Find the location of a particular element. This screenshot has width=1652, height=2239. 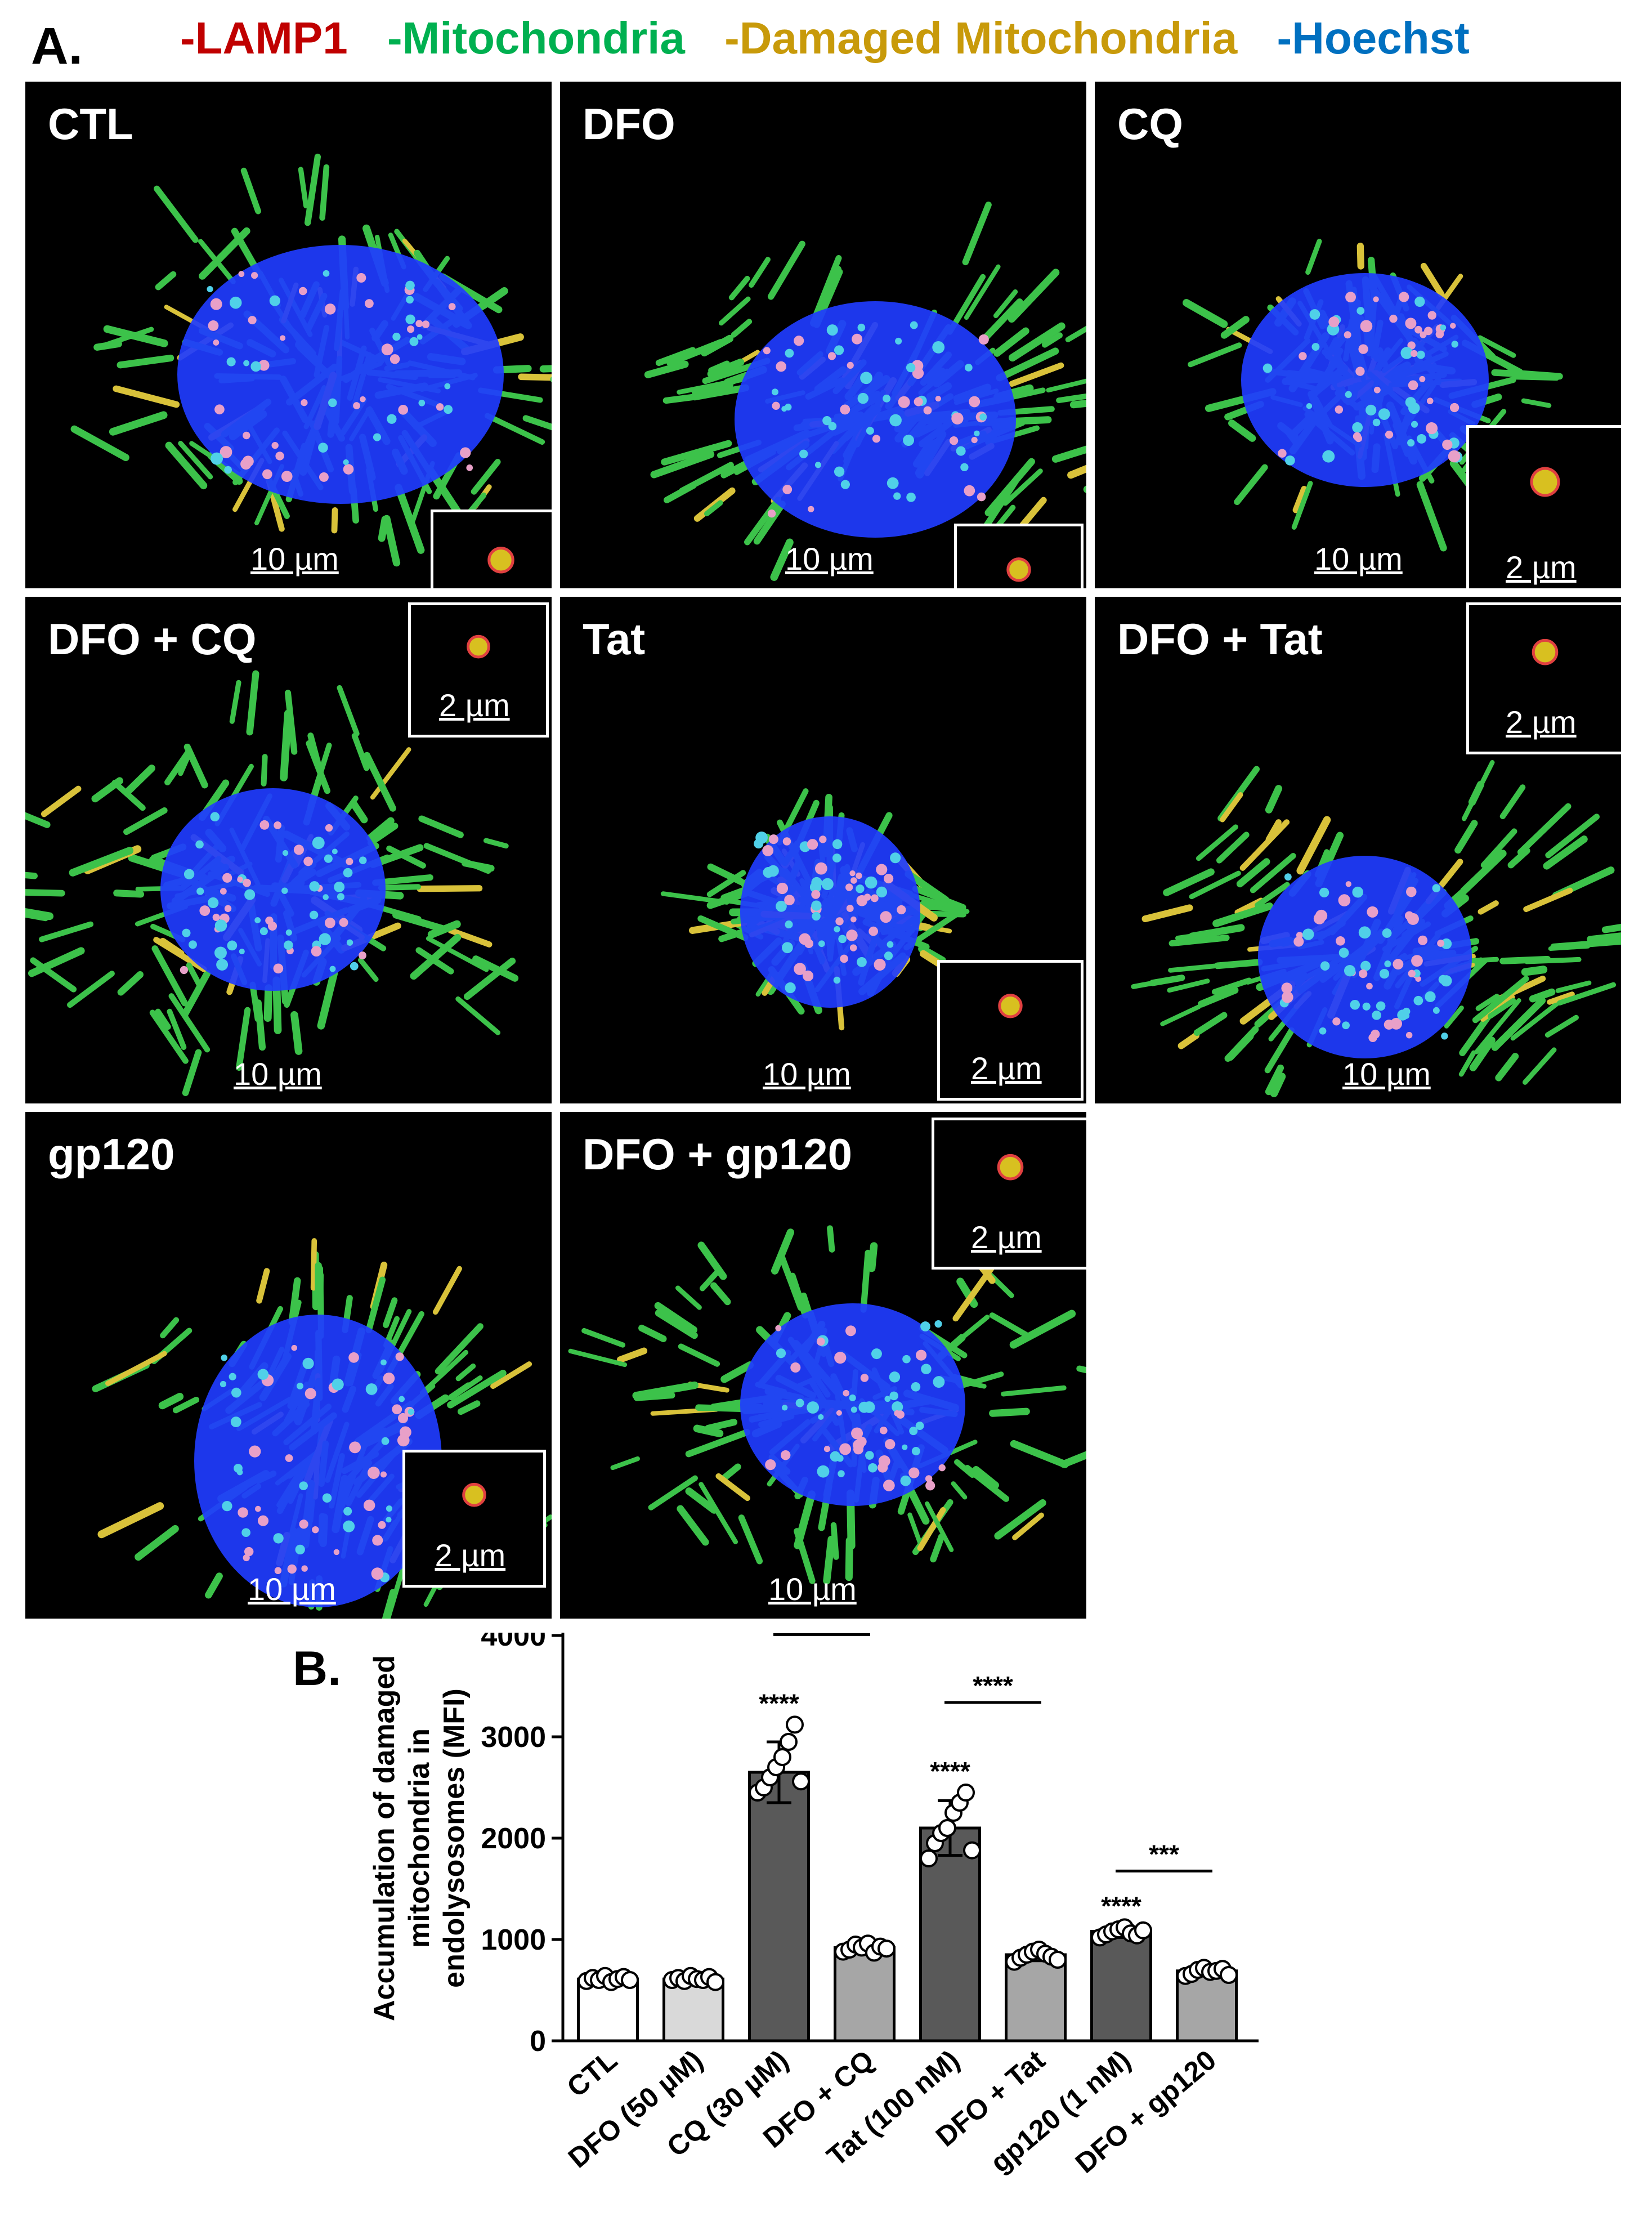

micrograph-tile: CTL 10 µm 2 µm is located at coordinates (288, 335).